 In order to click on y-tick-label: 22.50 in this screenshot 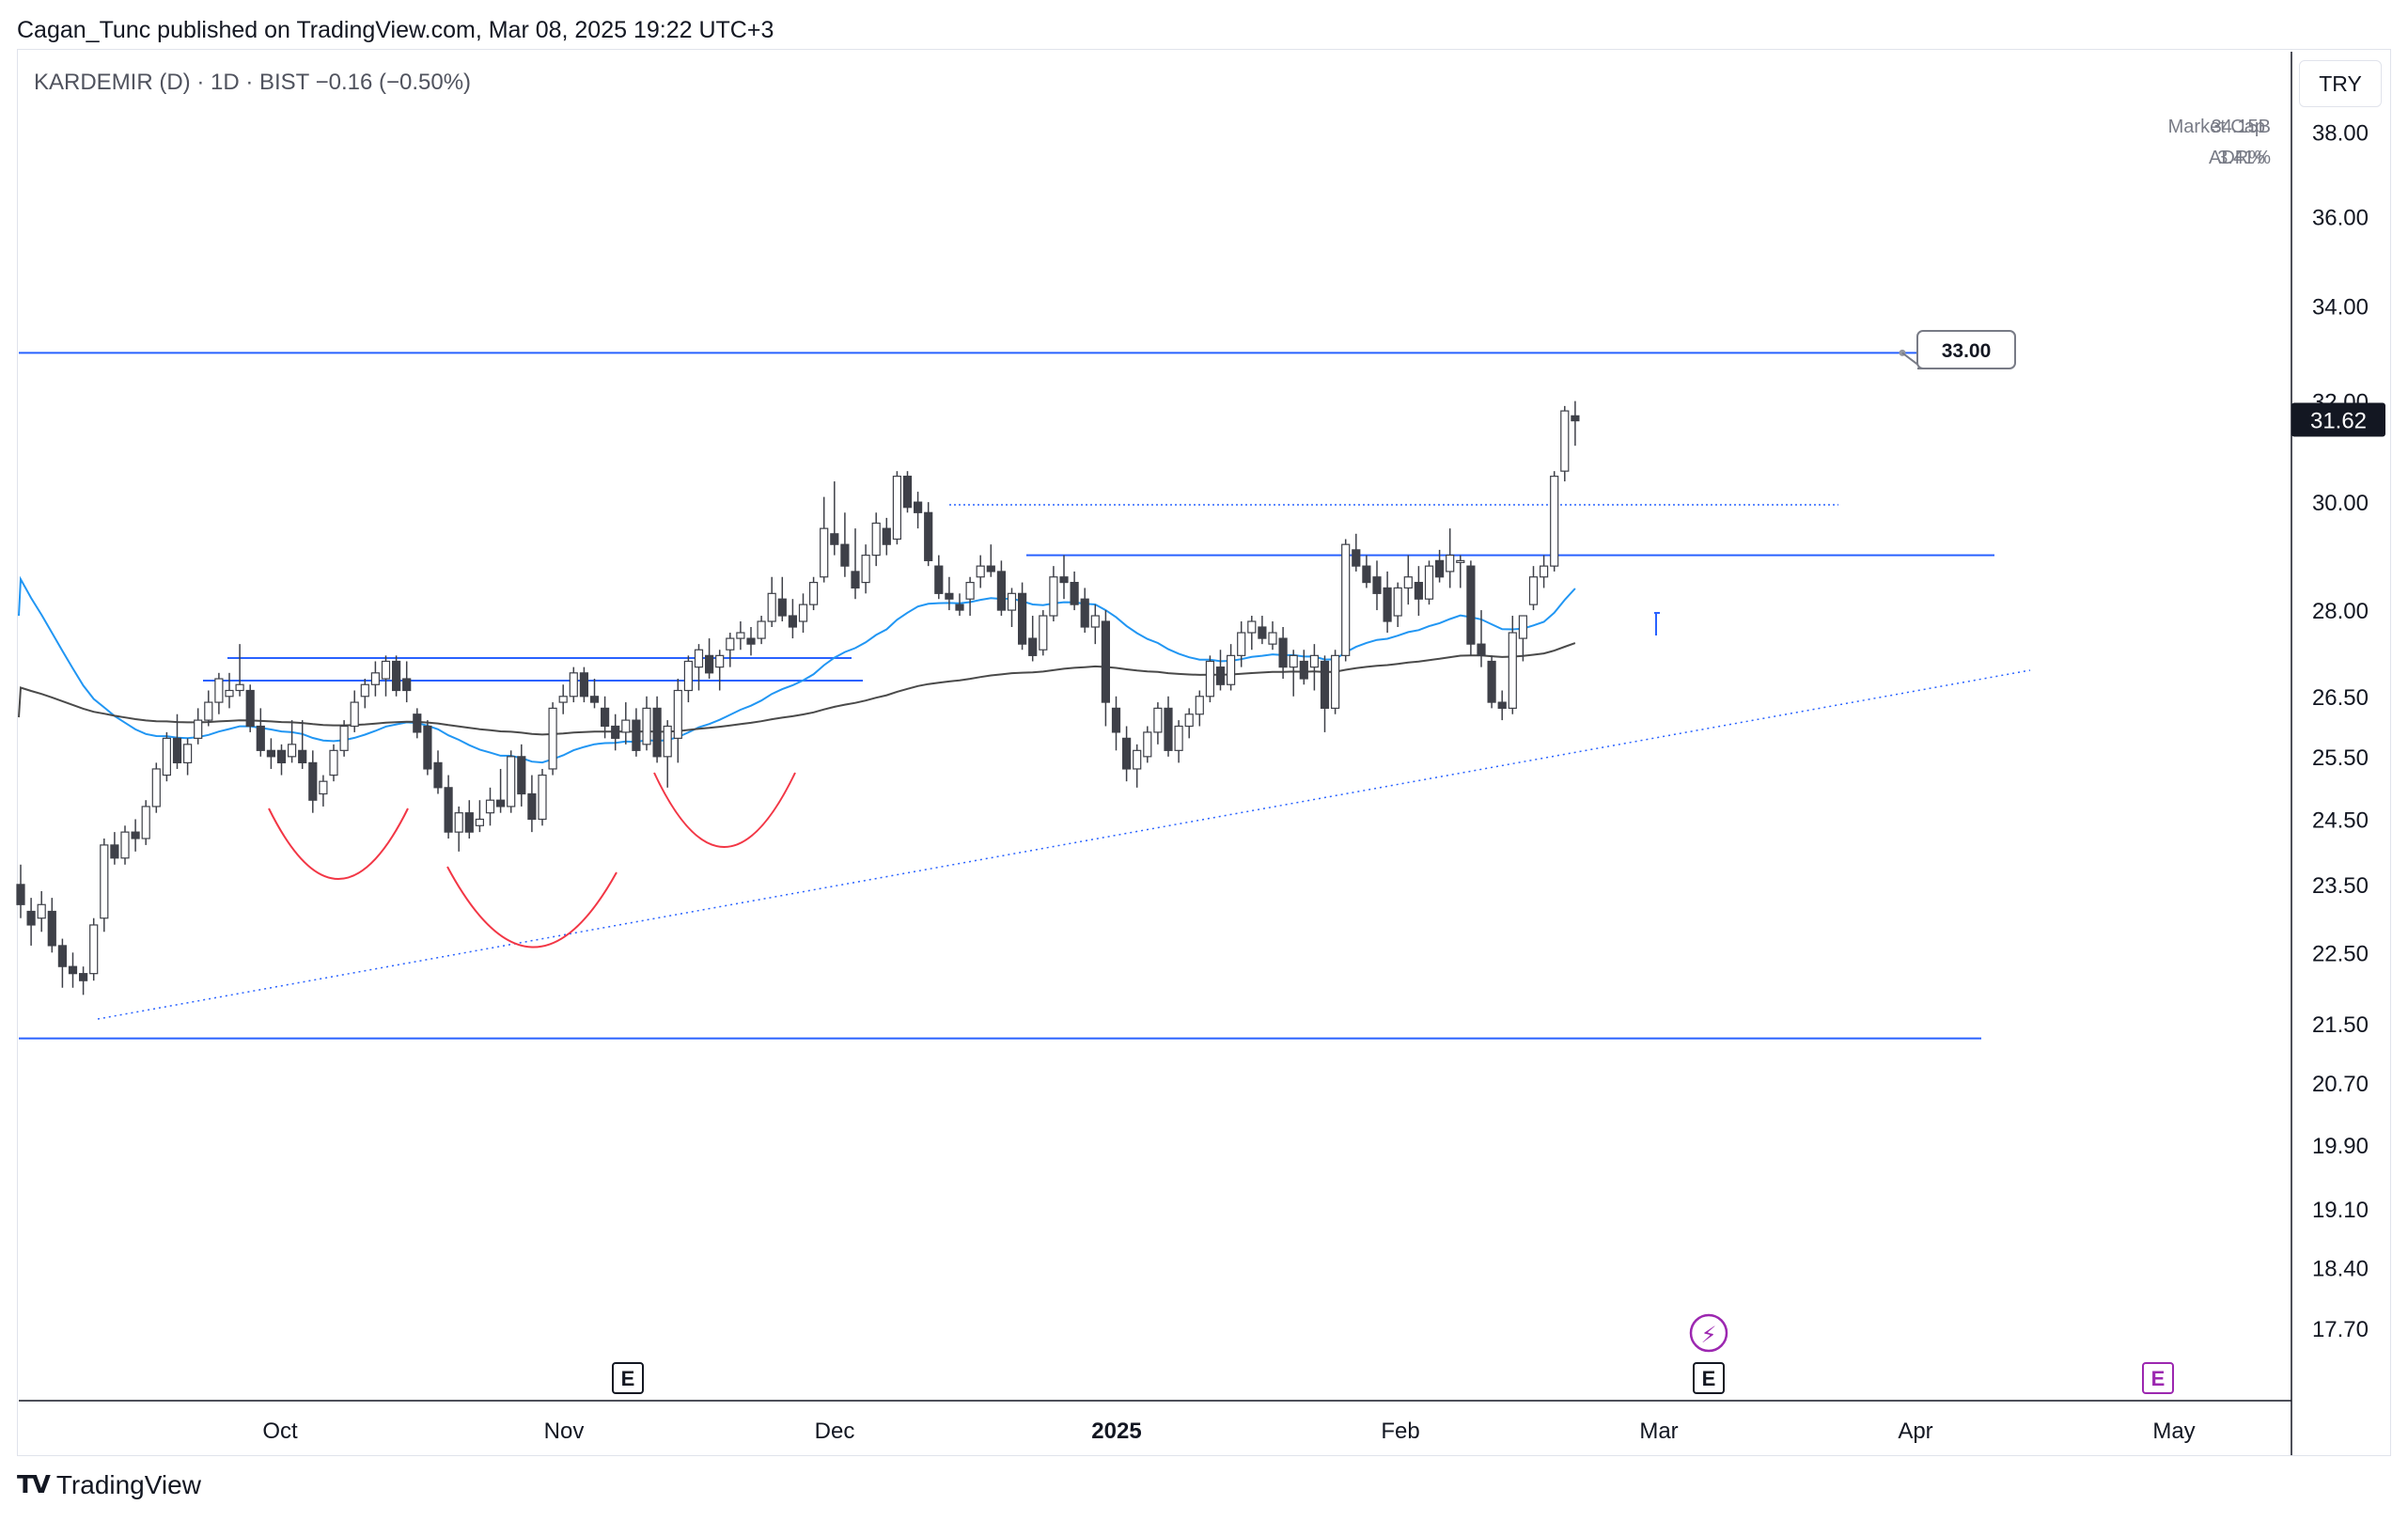, I will do `click(2340, 954)`.